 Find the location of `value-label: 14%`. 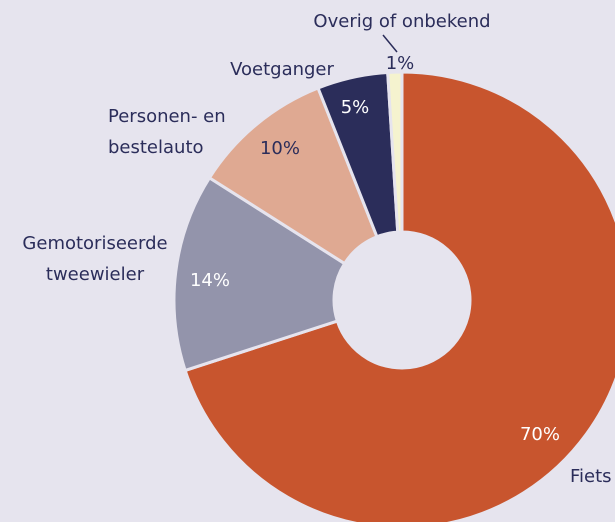

value-label: 14% is located at coordinates (210, 280).